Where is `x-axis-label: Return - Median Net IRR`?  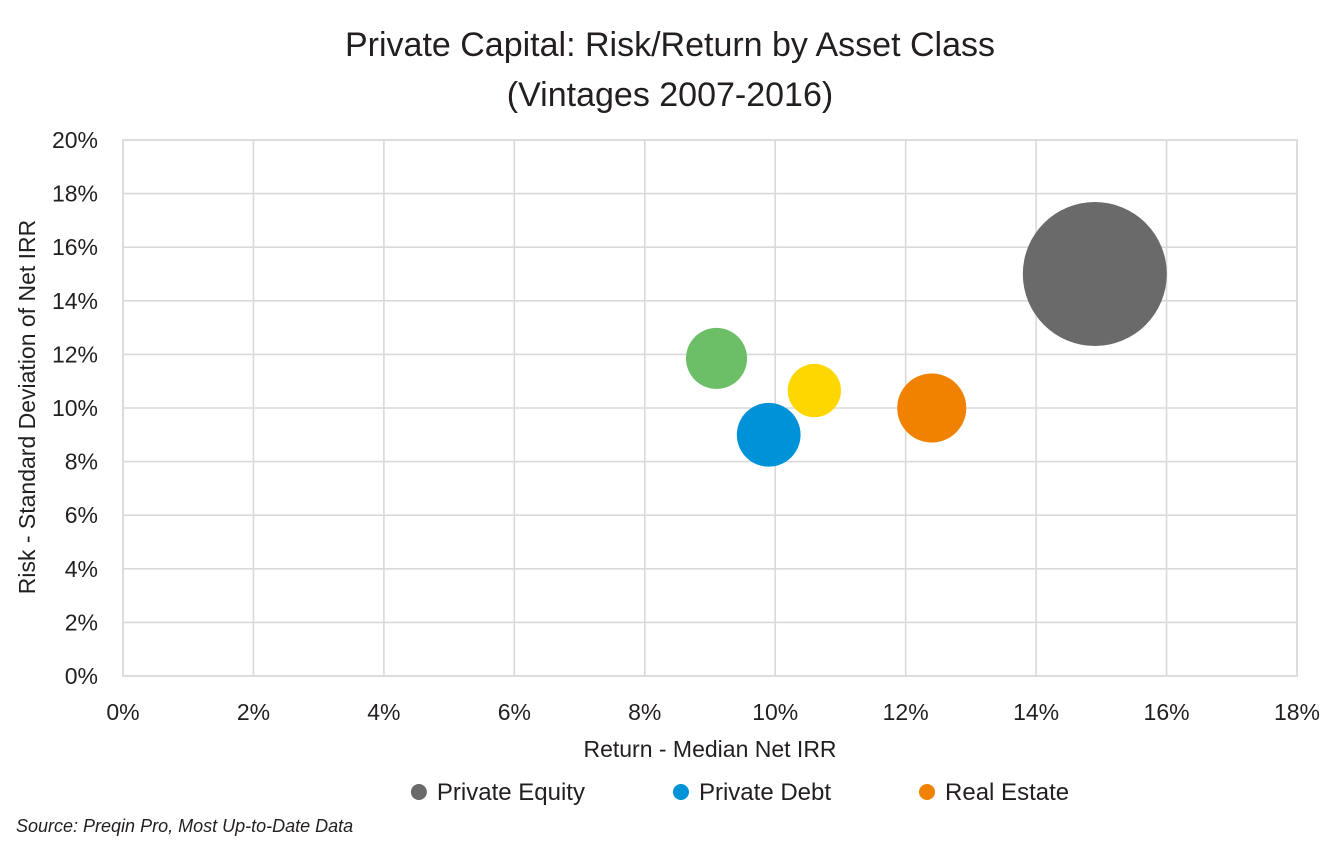 x-axis-label: Return - Median Net IRR is located at coordinates (709, 749).